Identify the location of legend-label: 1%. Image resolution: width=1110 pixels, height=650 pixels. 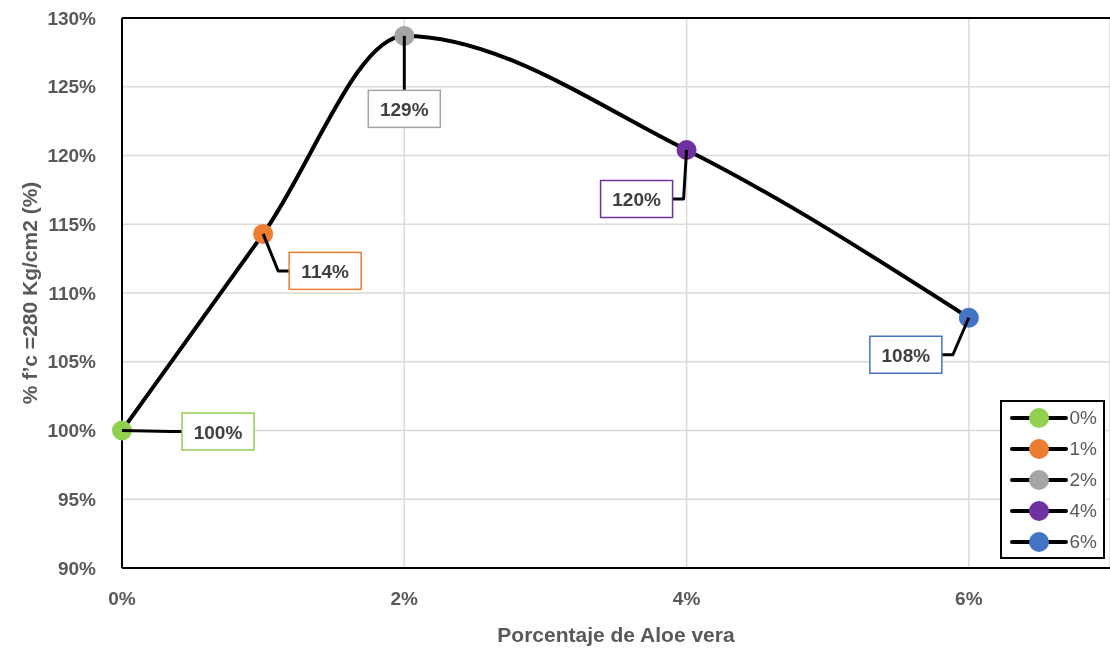
(1083, 448).